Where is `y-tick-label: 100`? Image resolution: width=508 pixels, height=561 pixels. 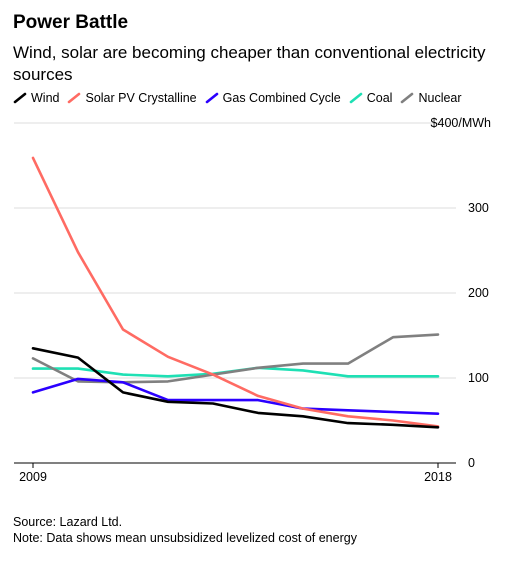
y-tick-label: 100 is located at coordinates (478, 378).